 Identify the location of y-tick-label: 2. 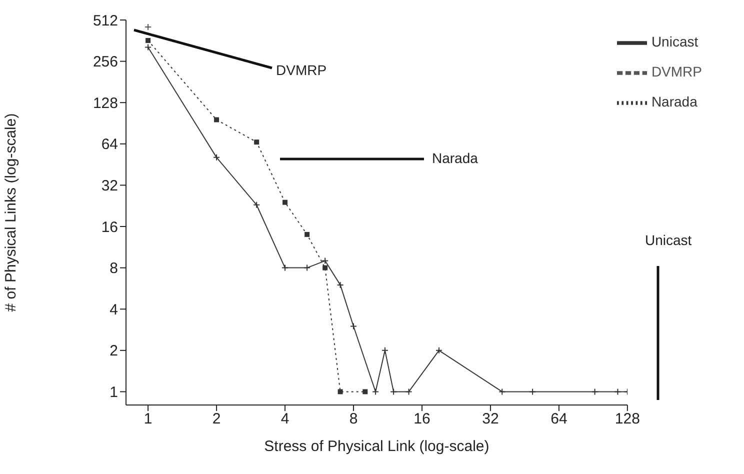
(114, 351).